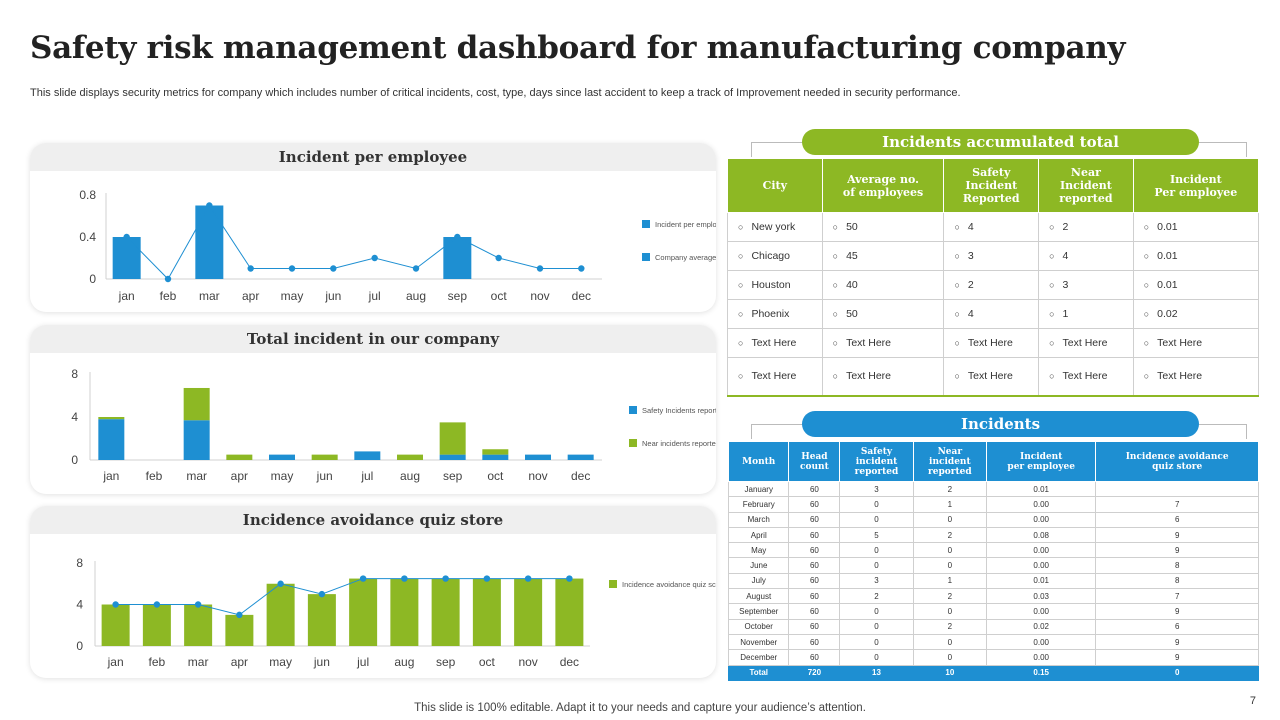  Describe the element at coordinates (876, 461) in the screenshot. I see `table-header-cell: Safety incident reported` at that location.